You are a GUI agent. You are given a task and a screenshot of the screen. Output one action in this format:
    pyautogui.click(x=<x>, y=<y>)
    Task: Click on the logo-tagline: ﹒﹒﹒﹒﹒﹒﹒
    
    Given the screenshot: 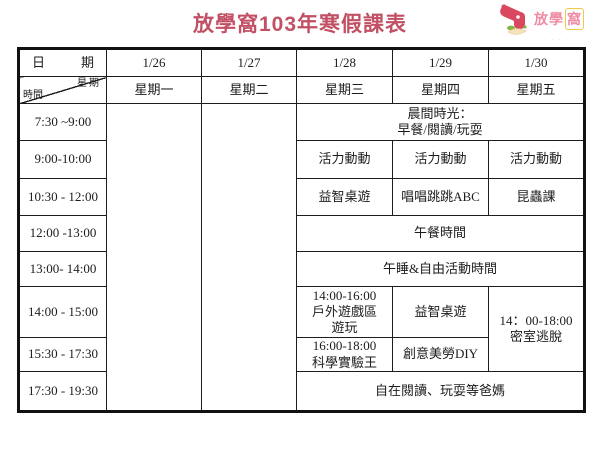 What is the action you would take?
    pyautogui.click(x=567, y=39)
    